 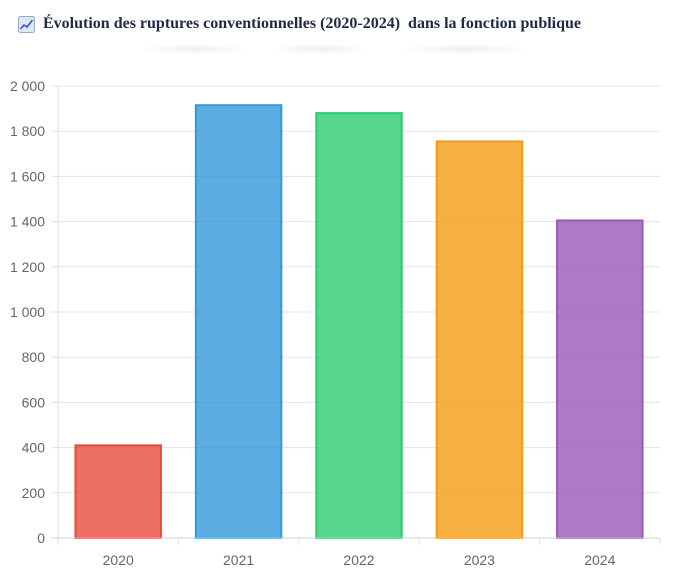 I want to click on y-tick-label: 800, so click(x=34, y=357).